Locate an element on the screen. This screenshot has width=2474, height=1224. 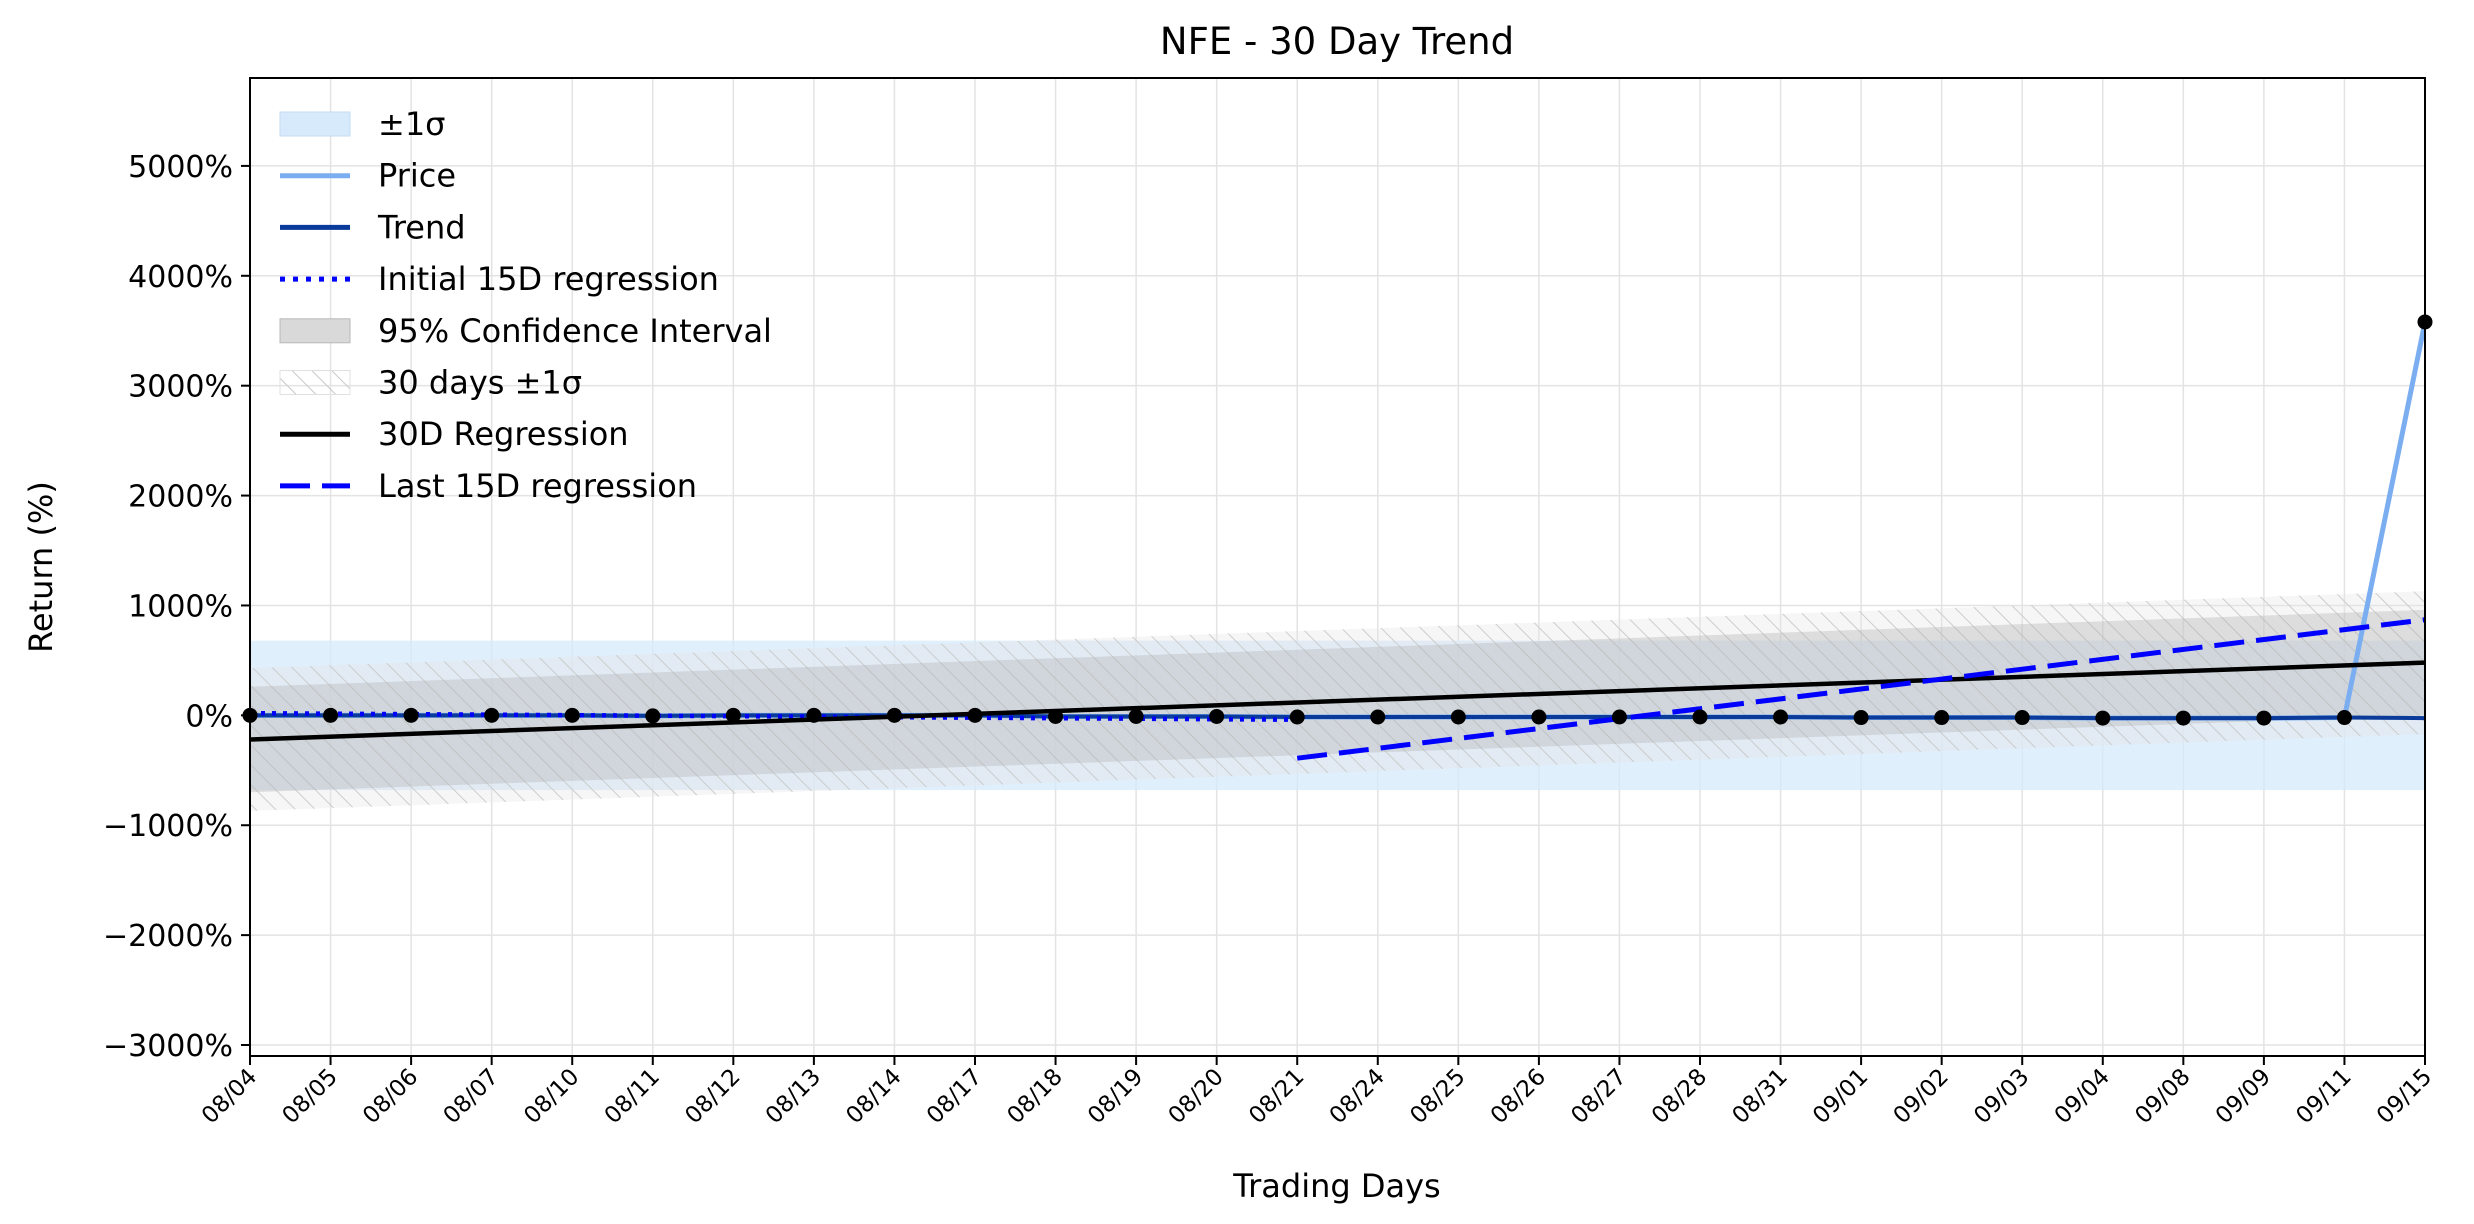
x-tick-label: 08/12 is located at coordinates (712, 1096).